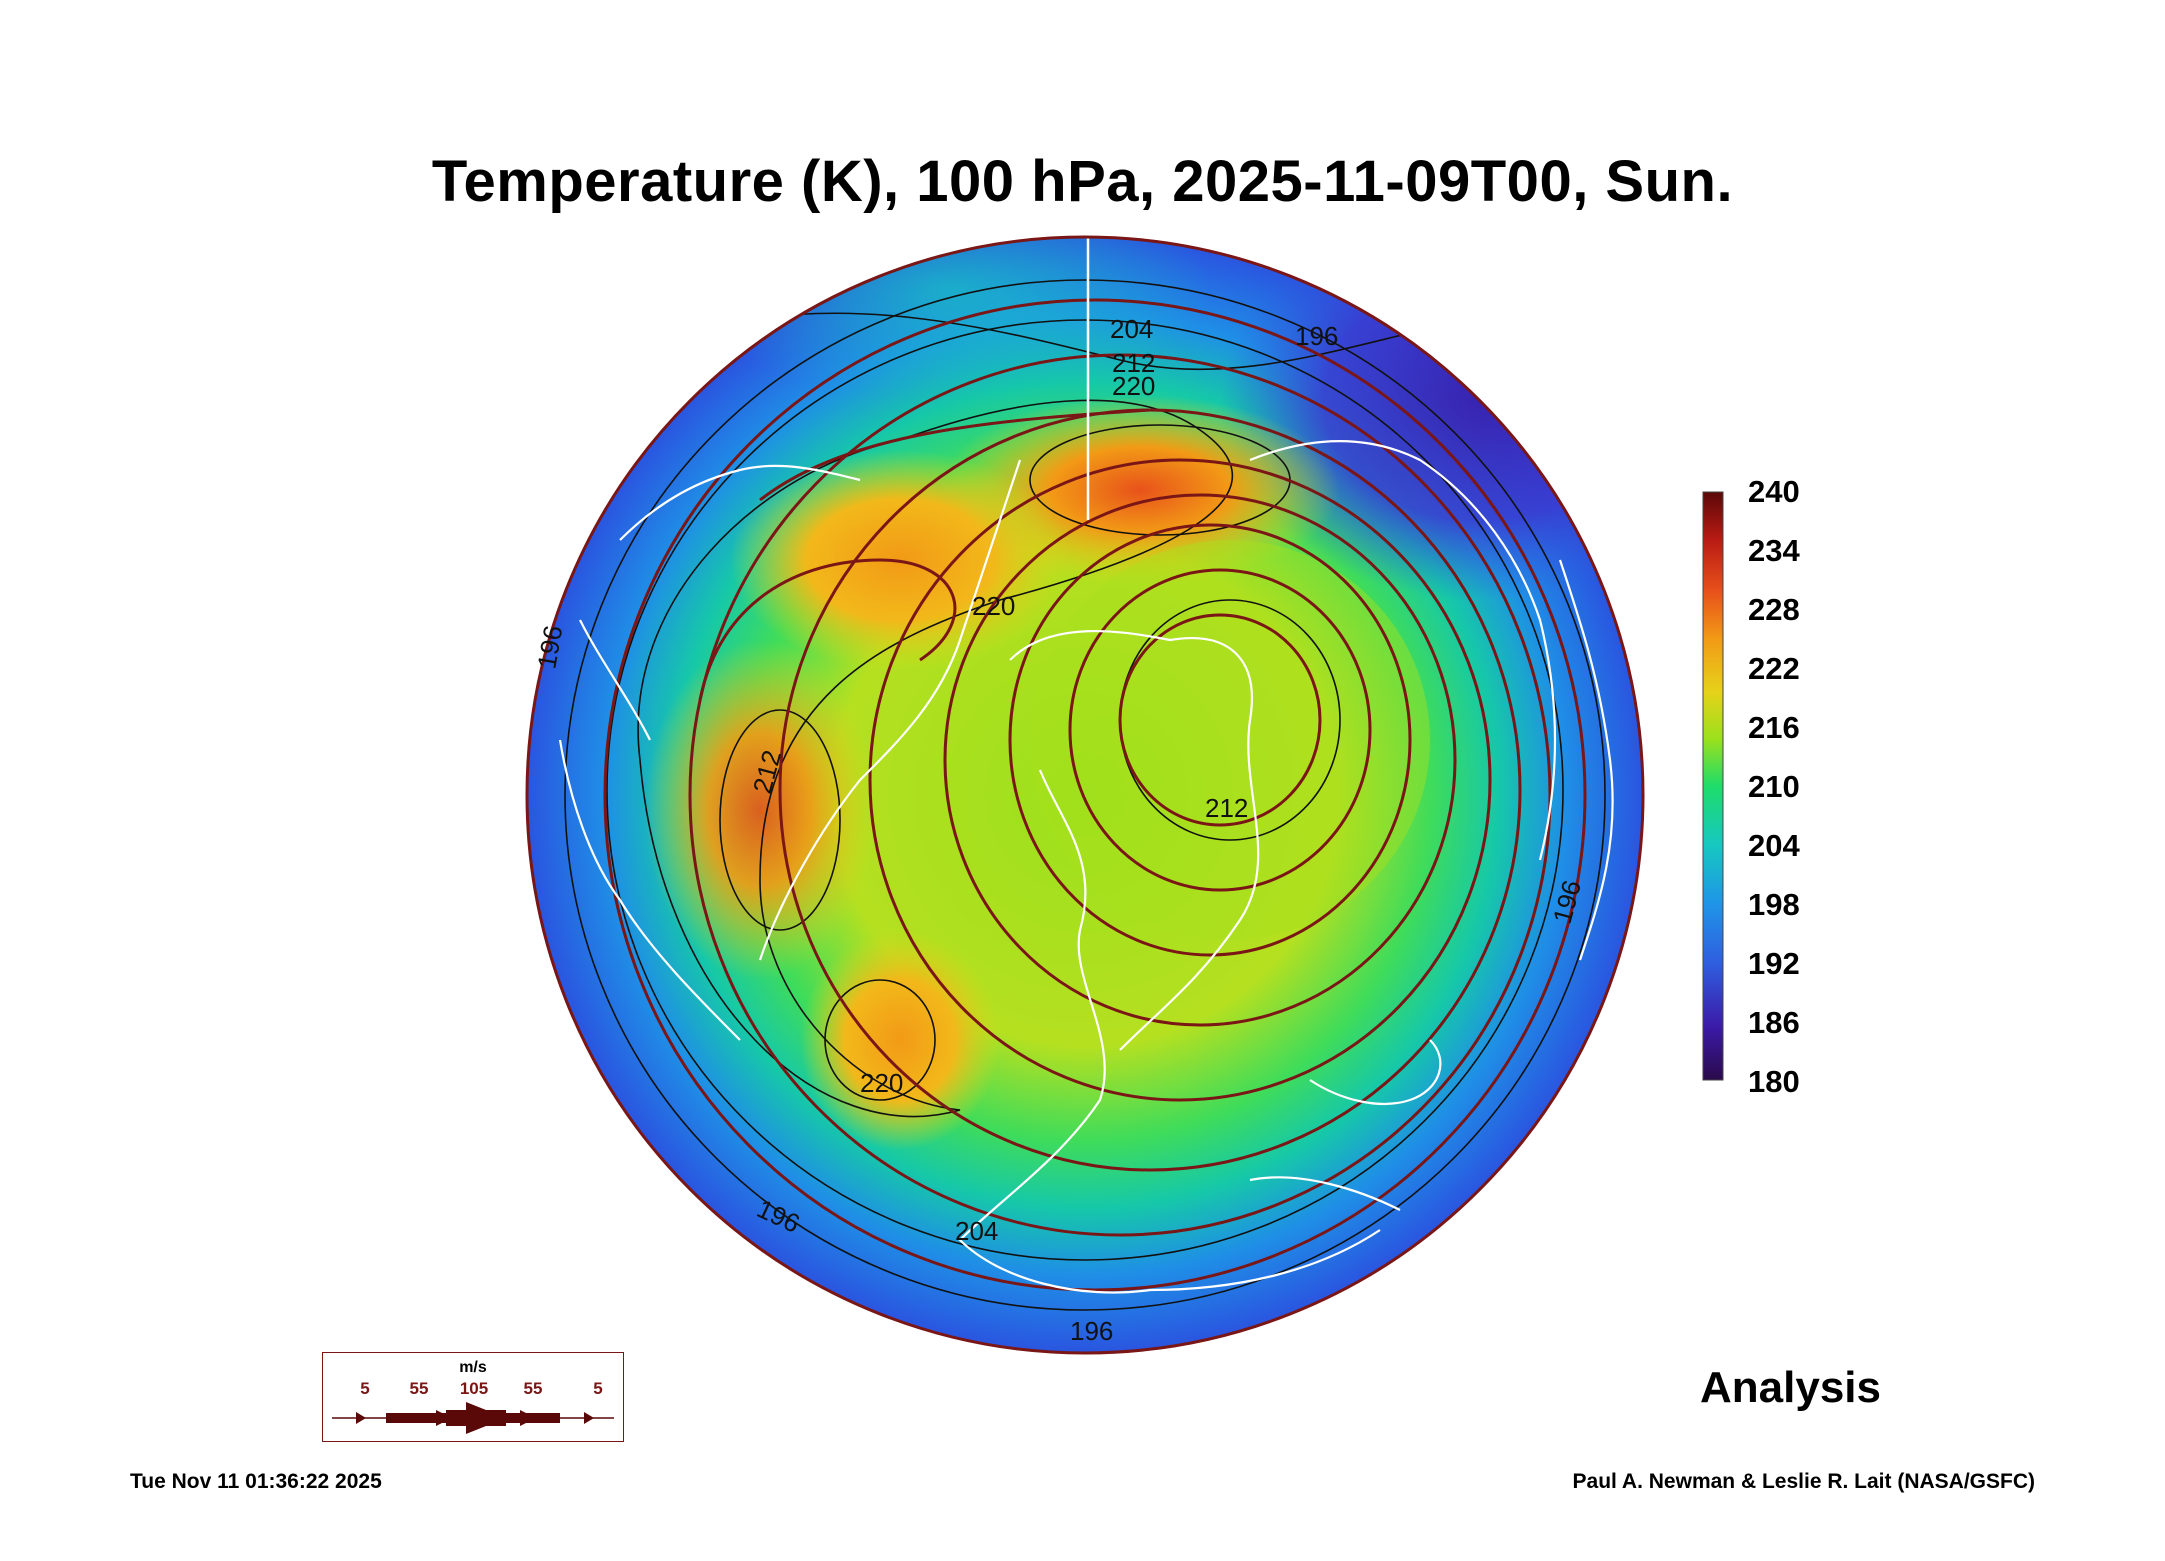  What do you see at coordinates (1774, 963) in the screenshot?
I see `colorbar-label: 192` at bounding box center [1774, 963].